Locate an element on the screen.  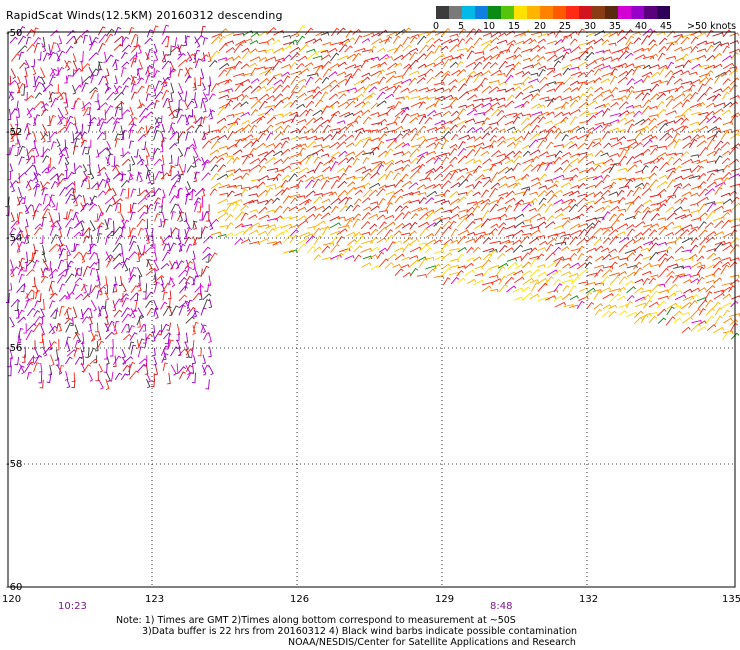
legend-label-40: 40 is located at coordinates (641, 26).